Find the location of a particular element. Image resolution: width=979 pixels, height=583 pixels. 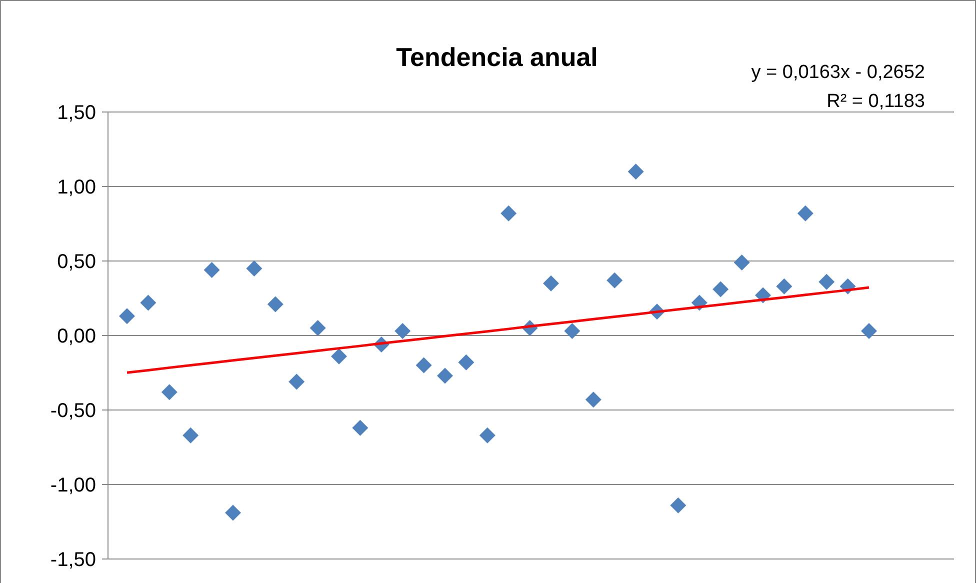

y-tick-label: 0,50 is located at coordinates (76, 262).